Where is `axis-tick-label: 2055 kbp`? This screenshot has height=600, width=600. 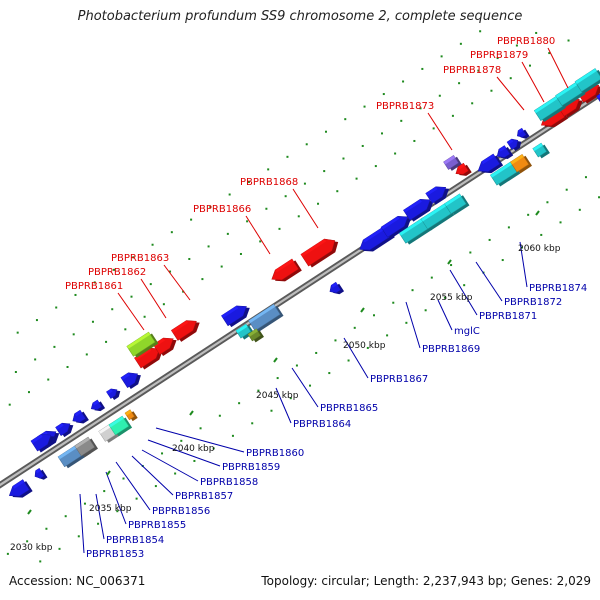
axis-tick-label: 2055 kbp is located at coordinates (451, 298).